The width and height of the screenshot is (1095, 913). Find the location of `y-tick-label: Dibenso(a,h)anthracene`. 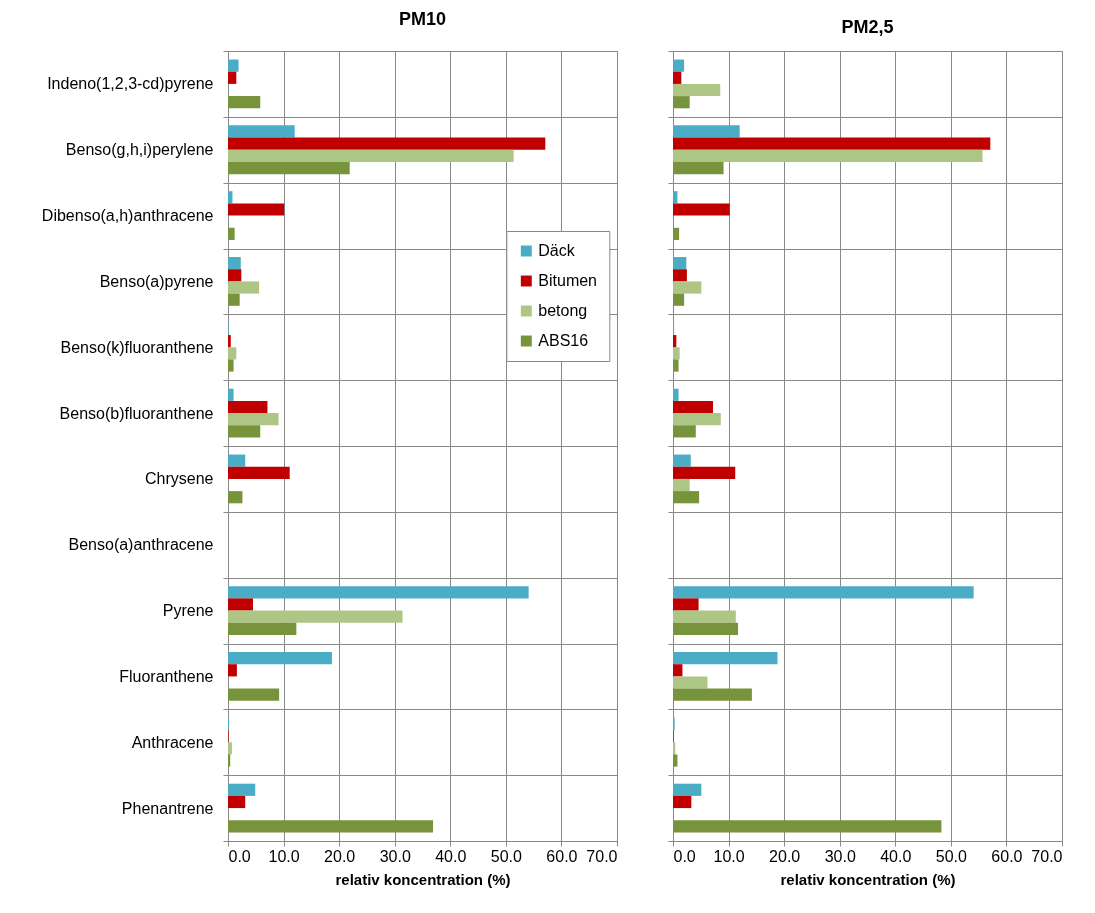

y-tick-label: Dibenso(a,h)anthracene is located at coordinates (127, 216).